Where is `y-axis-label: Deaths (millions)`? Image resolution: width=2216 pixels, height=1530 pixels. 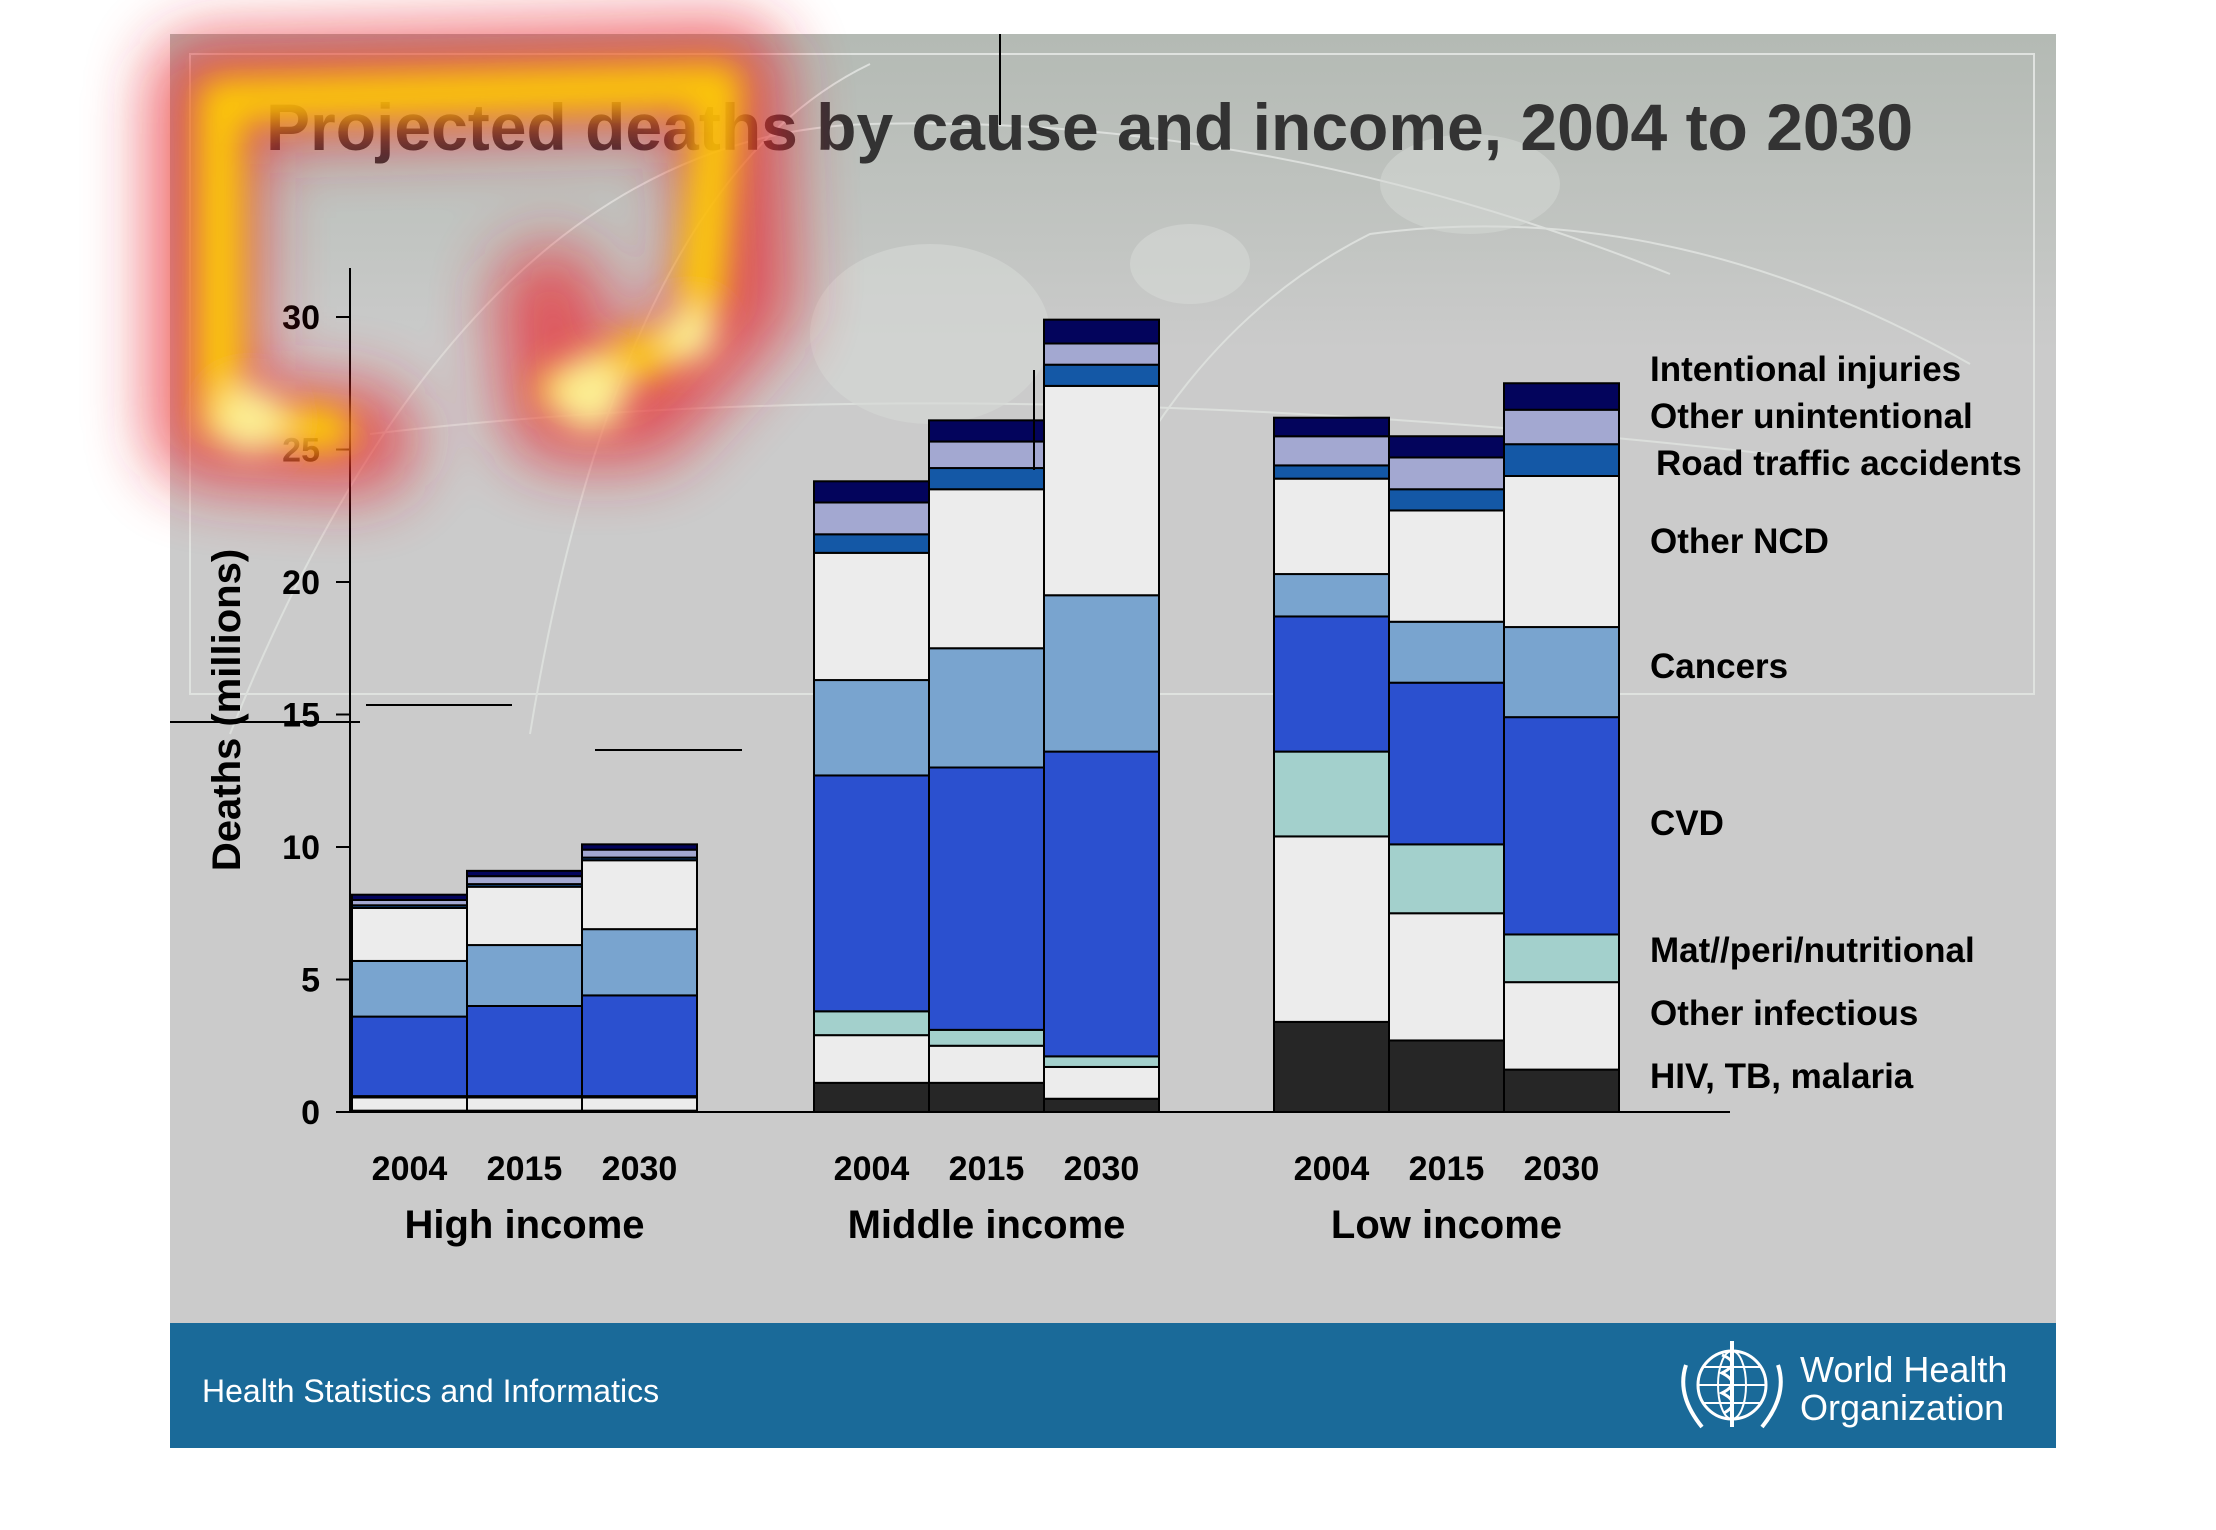
y-axis-label: Deaths (millions) is located at coordinates (227, 710).